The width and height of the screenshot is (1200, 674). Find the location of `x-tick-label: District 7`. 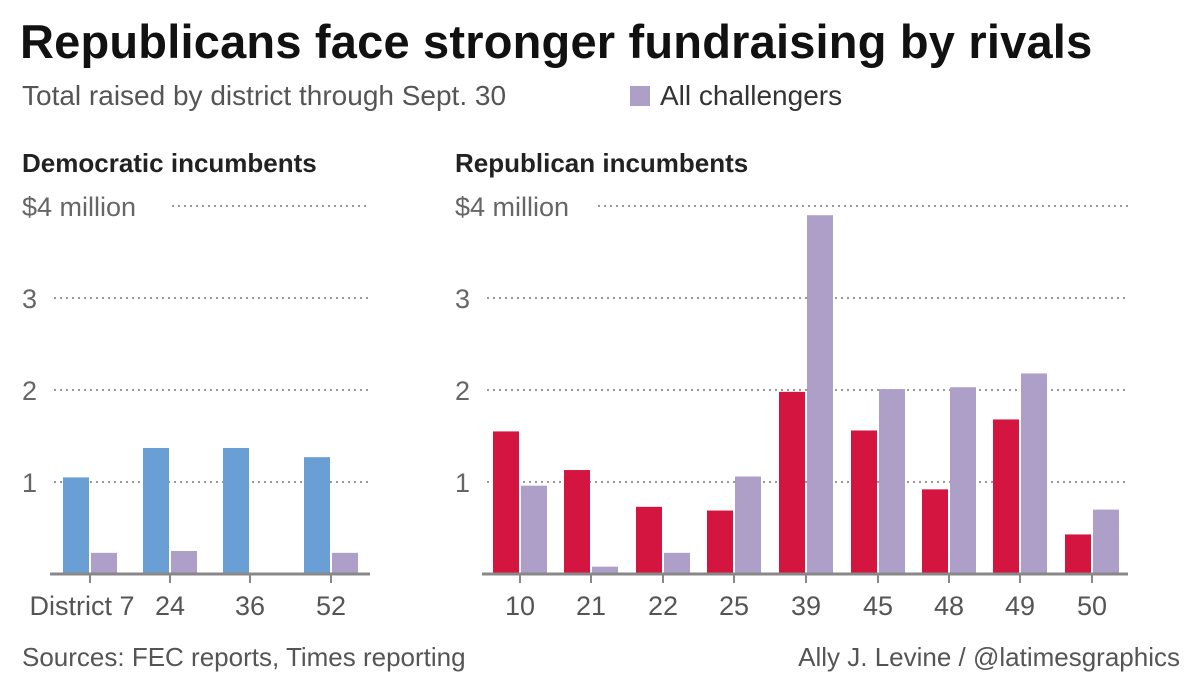

x-tick-label: District 7 is located at coordinates (81, 606).